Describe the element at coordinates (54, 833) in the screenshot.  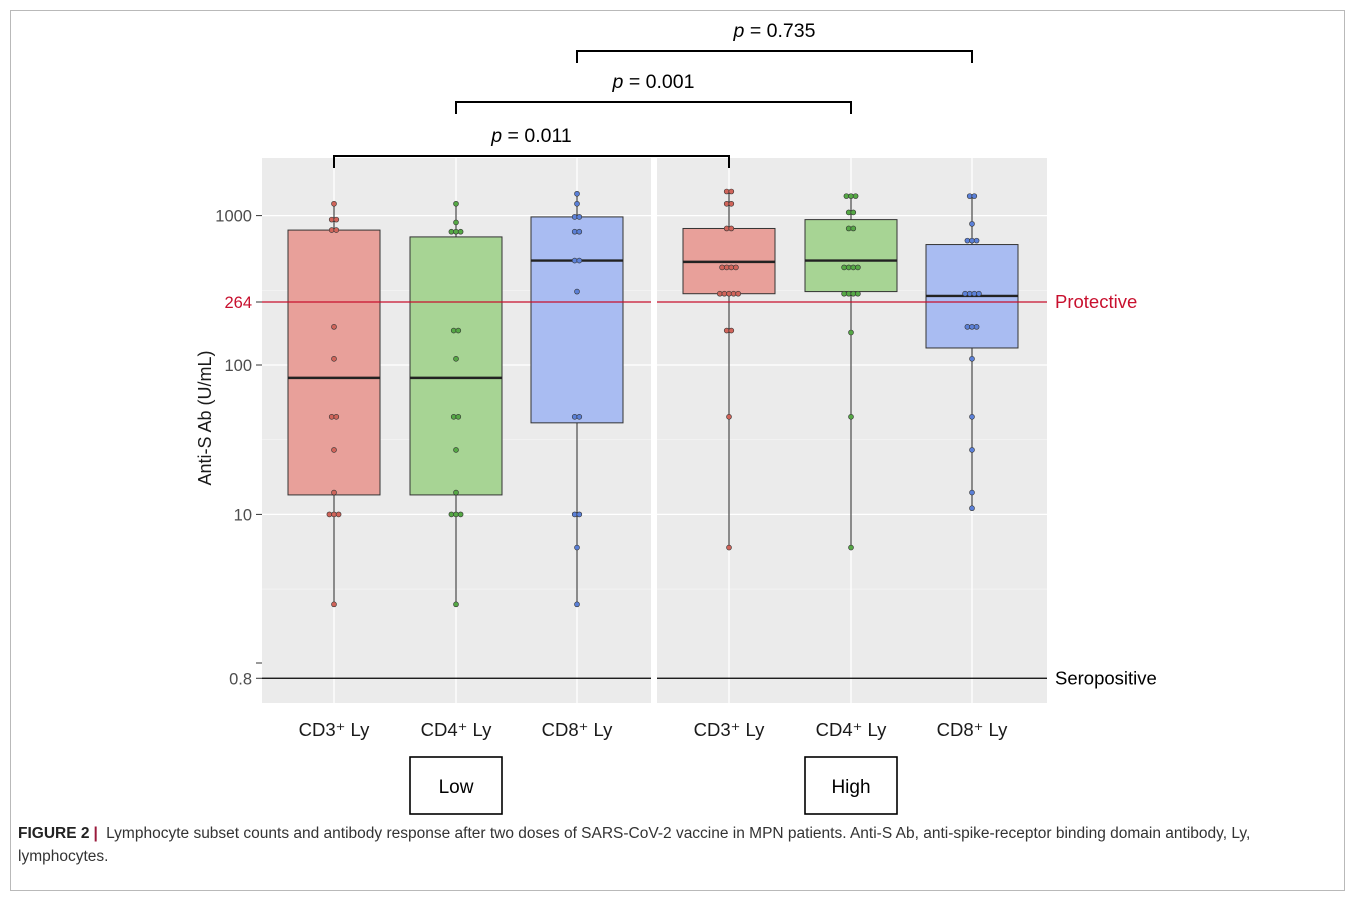
I see `figure-label: FIGURE 2` at that location.